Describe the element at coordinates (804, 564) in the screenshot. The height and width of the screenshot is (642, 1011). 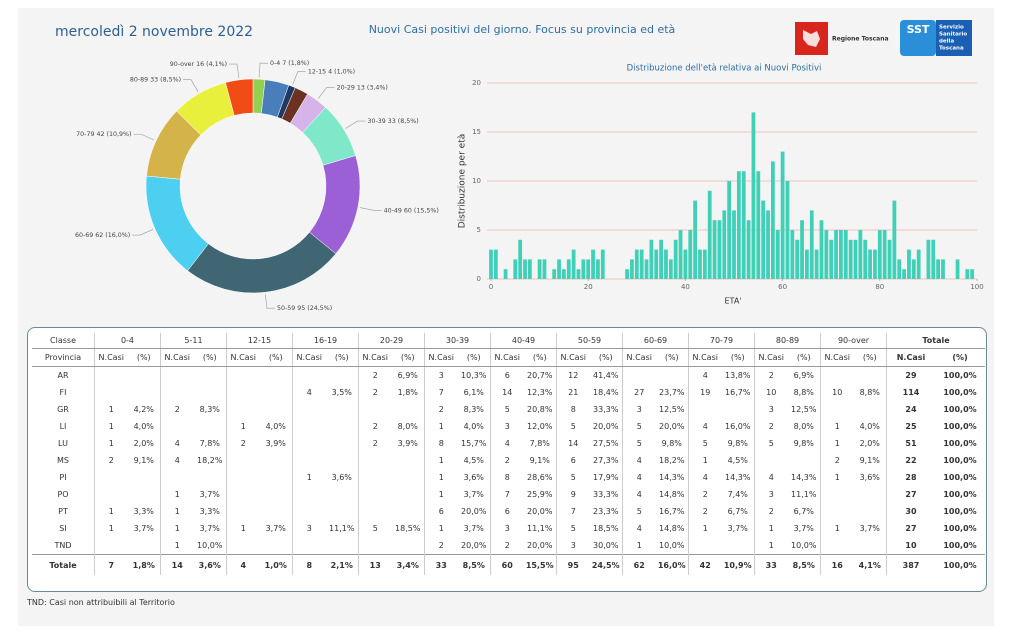
I see `table-cell: 8,5%` at that location.